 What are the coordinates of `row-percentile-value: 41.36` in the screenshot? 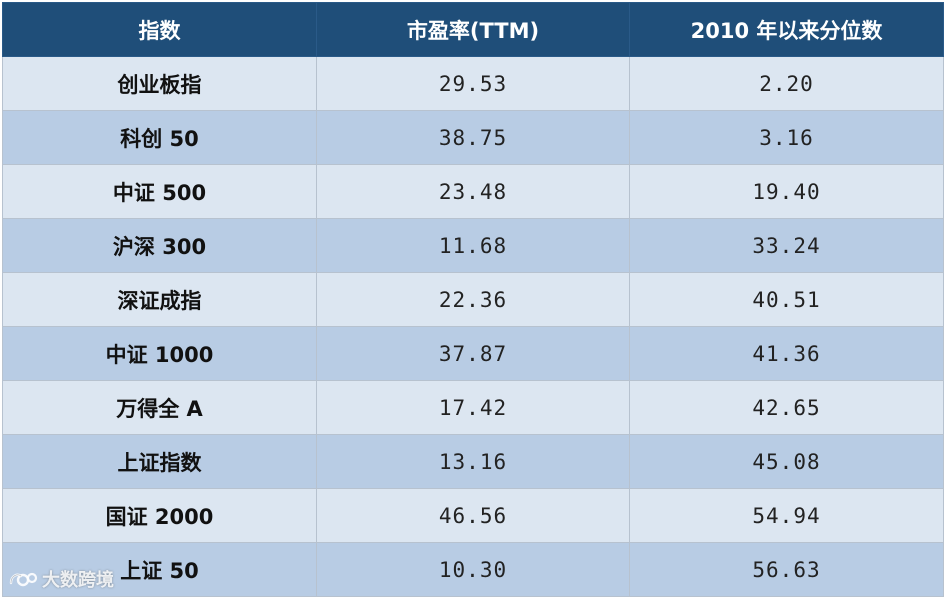 It's located at (786, 353).